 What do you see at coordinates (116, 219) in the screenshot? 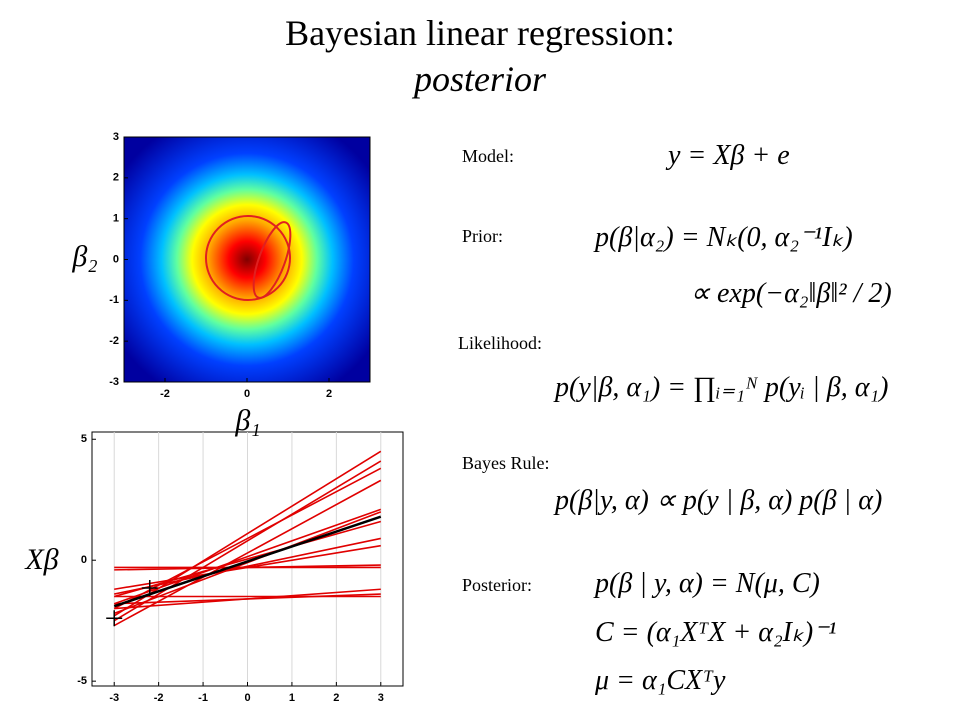
I see `y-tick-label: 1` at bounding box center [116, 219].